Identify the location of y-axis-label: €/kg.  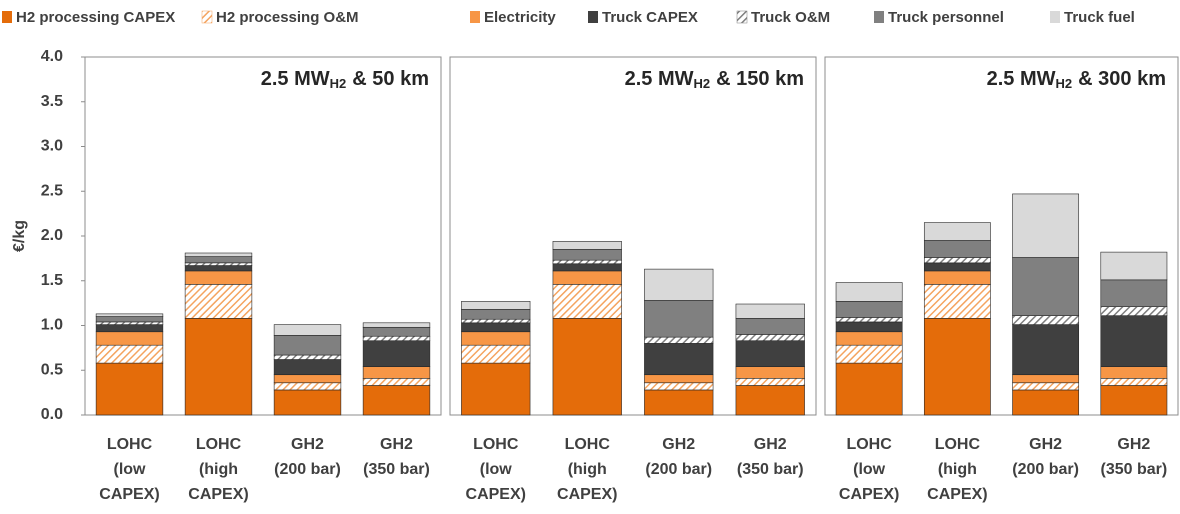
(19, 236).